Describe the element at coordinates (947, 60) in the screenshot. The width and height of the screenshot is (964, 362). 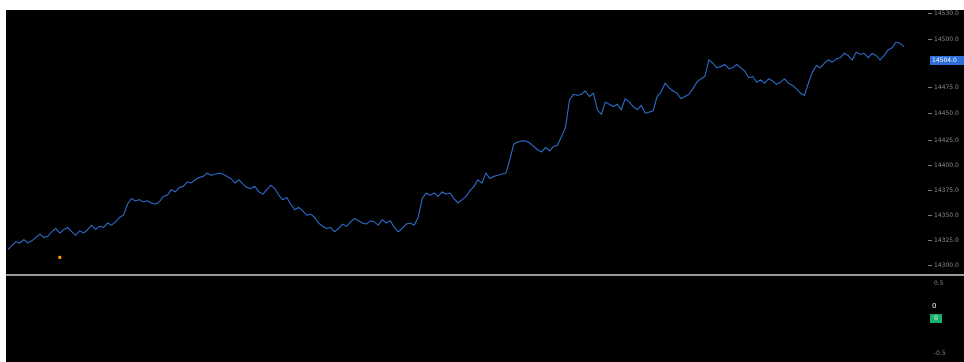
I see `last-price-tag: 14504.0` at that location.